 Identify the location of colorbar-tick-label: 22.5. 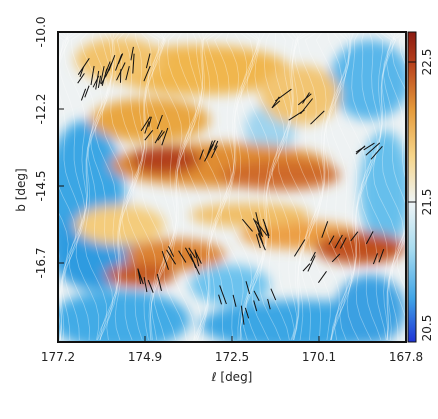
(427, 62).